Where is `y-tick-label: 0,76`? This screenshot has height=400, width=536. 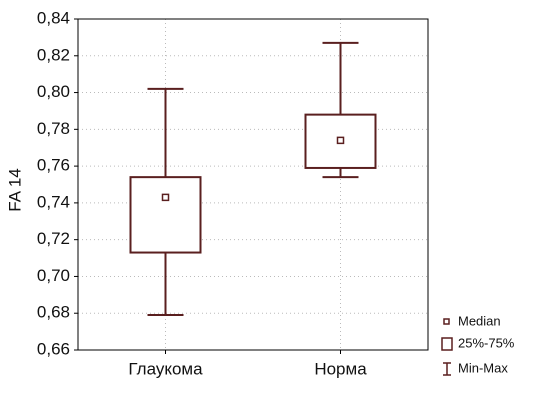
y-tick-label: 0,76 is located at coordinates (53, 165).